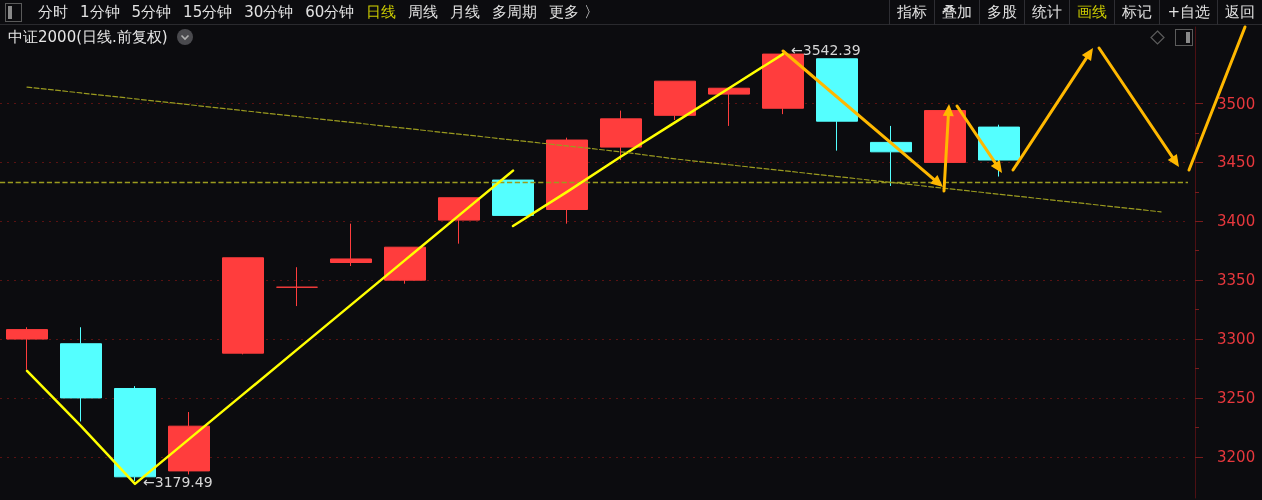 The width and height of the screenshot is (1262, 500). Describe the element at coordinates (574, 12) in the screenshot. I see `text: 更多 〉` at that location.